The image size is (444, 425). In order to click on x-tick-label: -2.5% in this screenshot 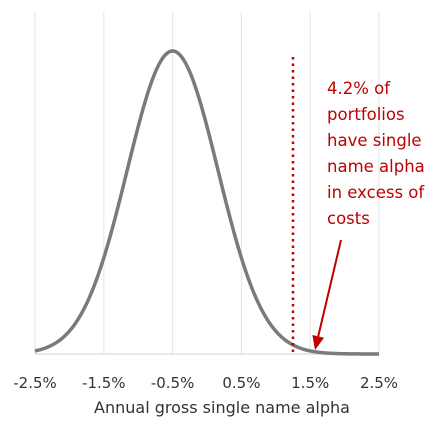, I will do `click(35, 383)`.